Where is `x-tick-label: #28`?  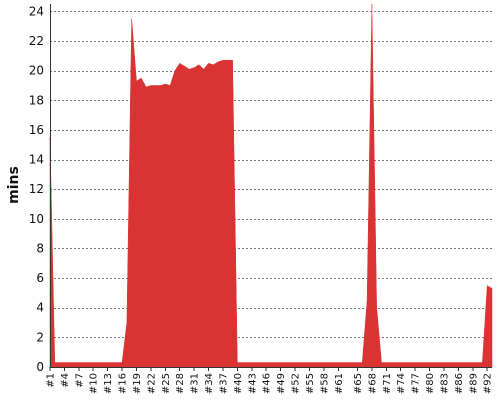 x-tick-label: #28 is located at coordinates (180, 383).